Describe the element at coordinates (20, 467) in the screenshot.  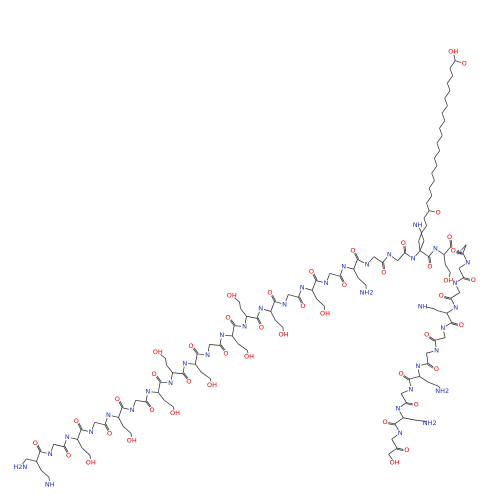
I see `atom-label: H2N` at that location.